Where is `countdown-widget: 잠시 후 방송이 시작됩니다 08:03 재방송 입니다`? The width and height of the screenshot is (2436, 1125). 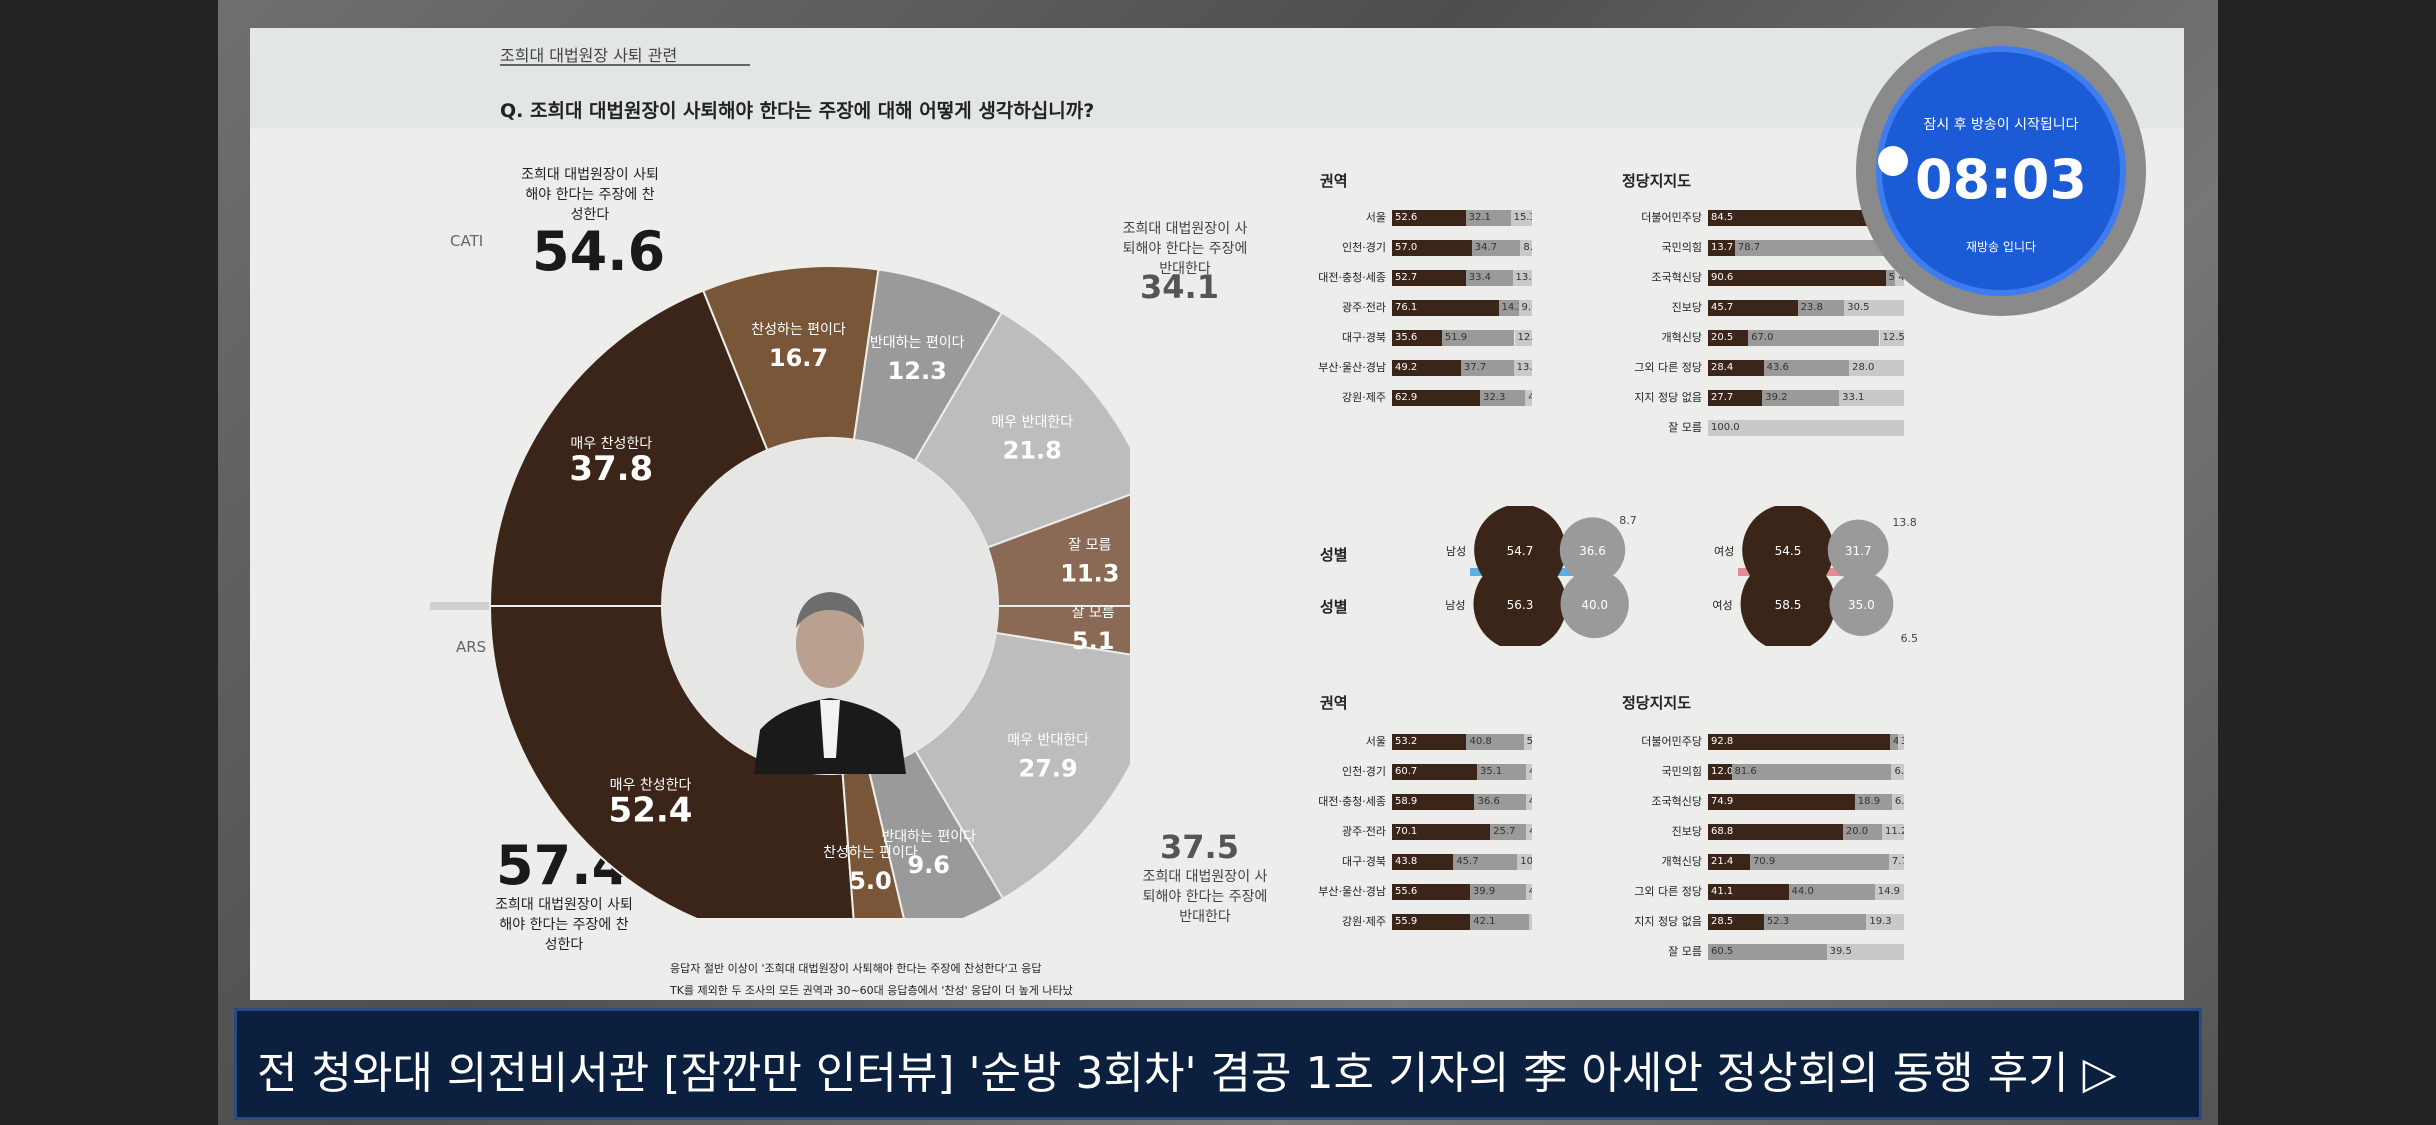 countdown-widget: 잠시 후 방송이 시작됩니다 08:03 재방송 입니다 is located at coordinates (2001, 171).